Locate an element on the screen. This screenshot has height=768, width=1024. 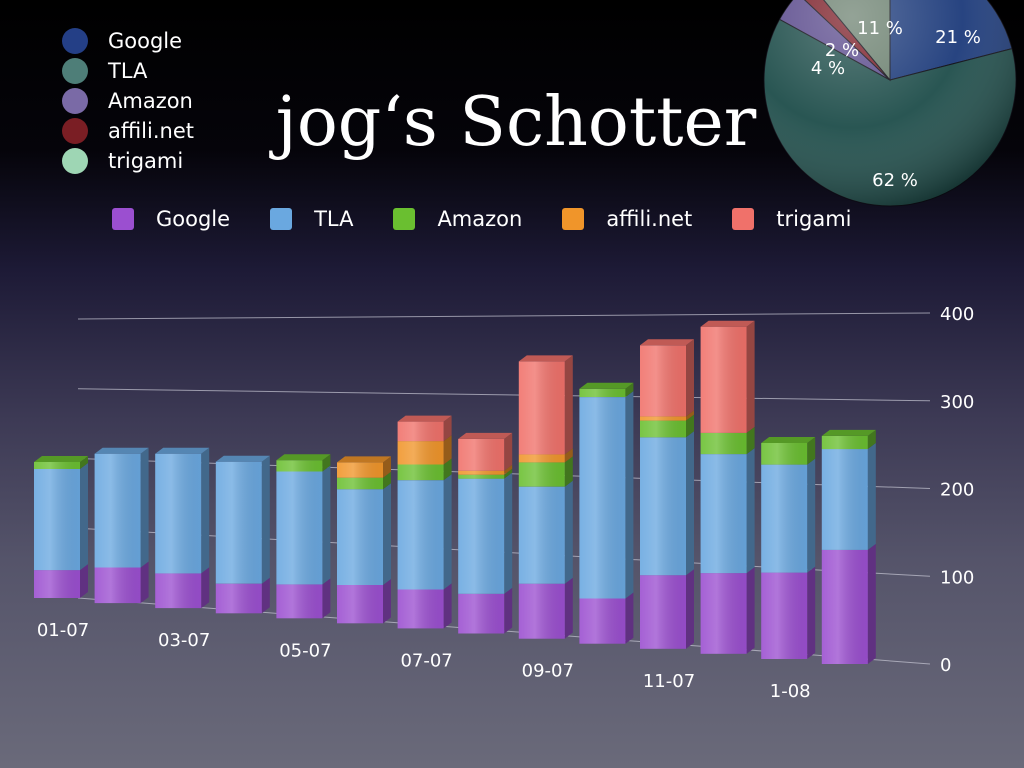
x-tick-label: 09-07 is located at coordinates (548, 671).